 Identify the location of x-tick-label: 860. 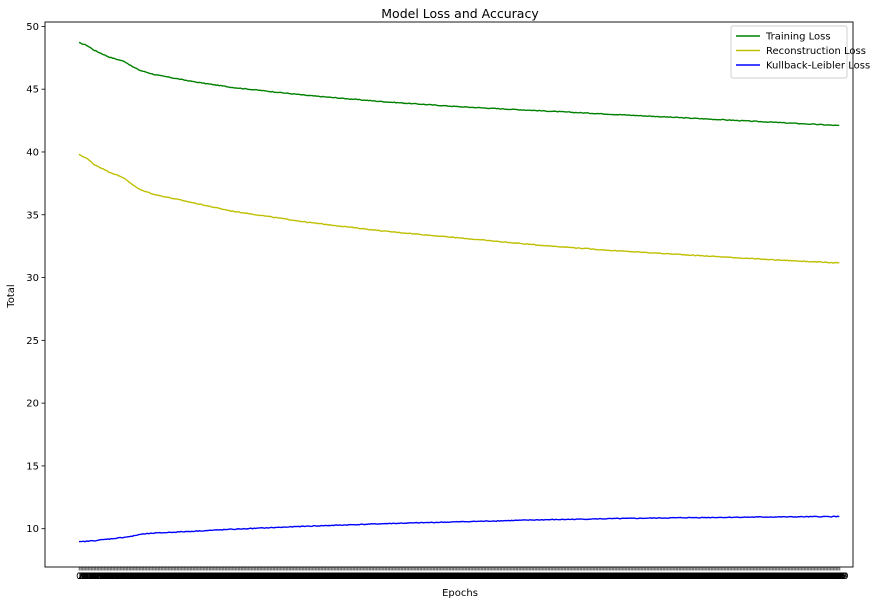
(734, 577).